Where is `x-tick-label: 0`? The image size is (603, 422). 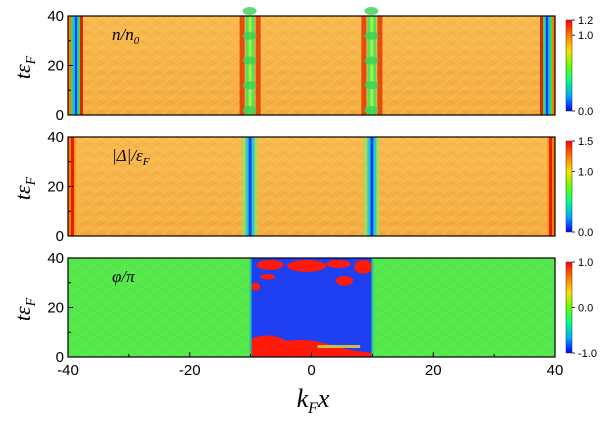 x-tick-label: 0 is located at coordinates (311, 370).